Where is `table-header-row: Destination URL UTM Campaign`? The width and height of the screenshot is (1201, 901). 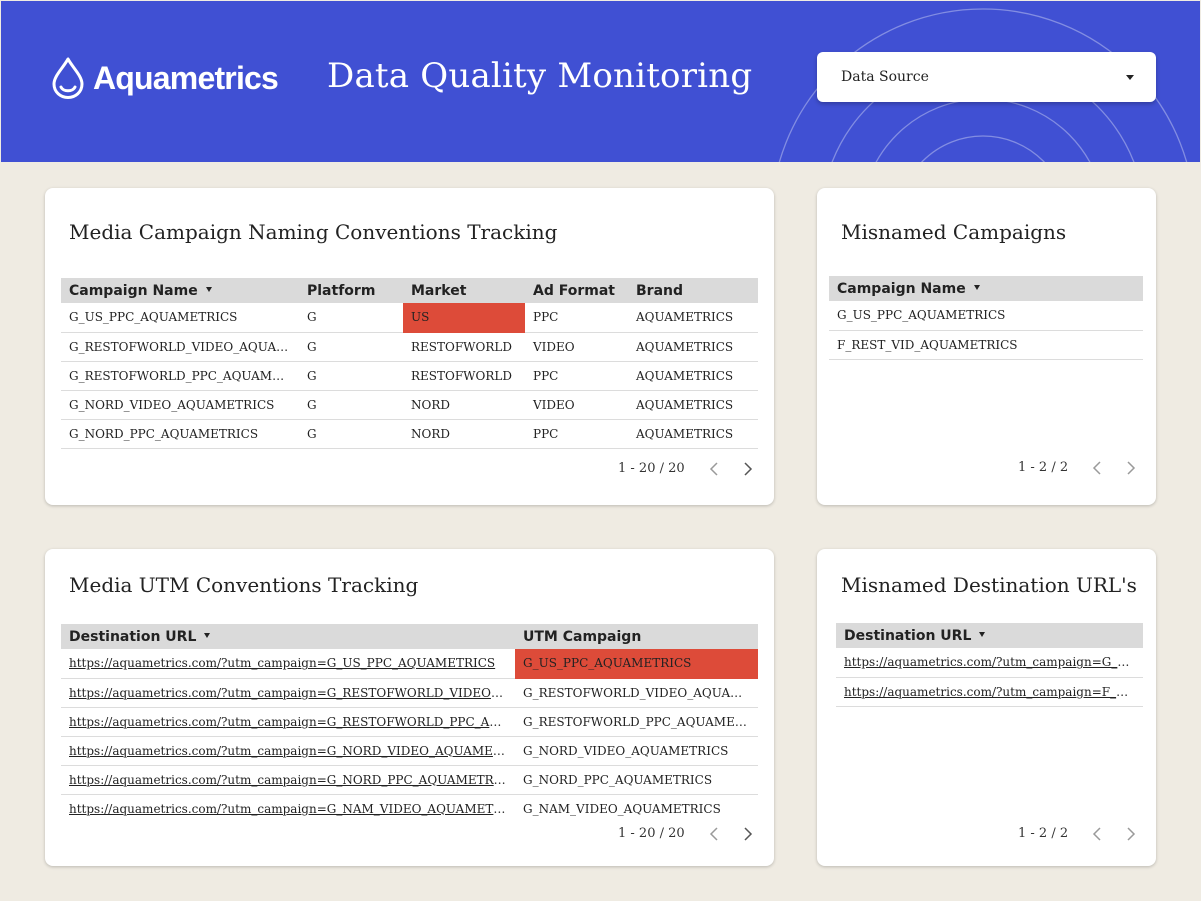
table-header-row: Destination URL UTM Campaign is located at coordinates (409, 636).